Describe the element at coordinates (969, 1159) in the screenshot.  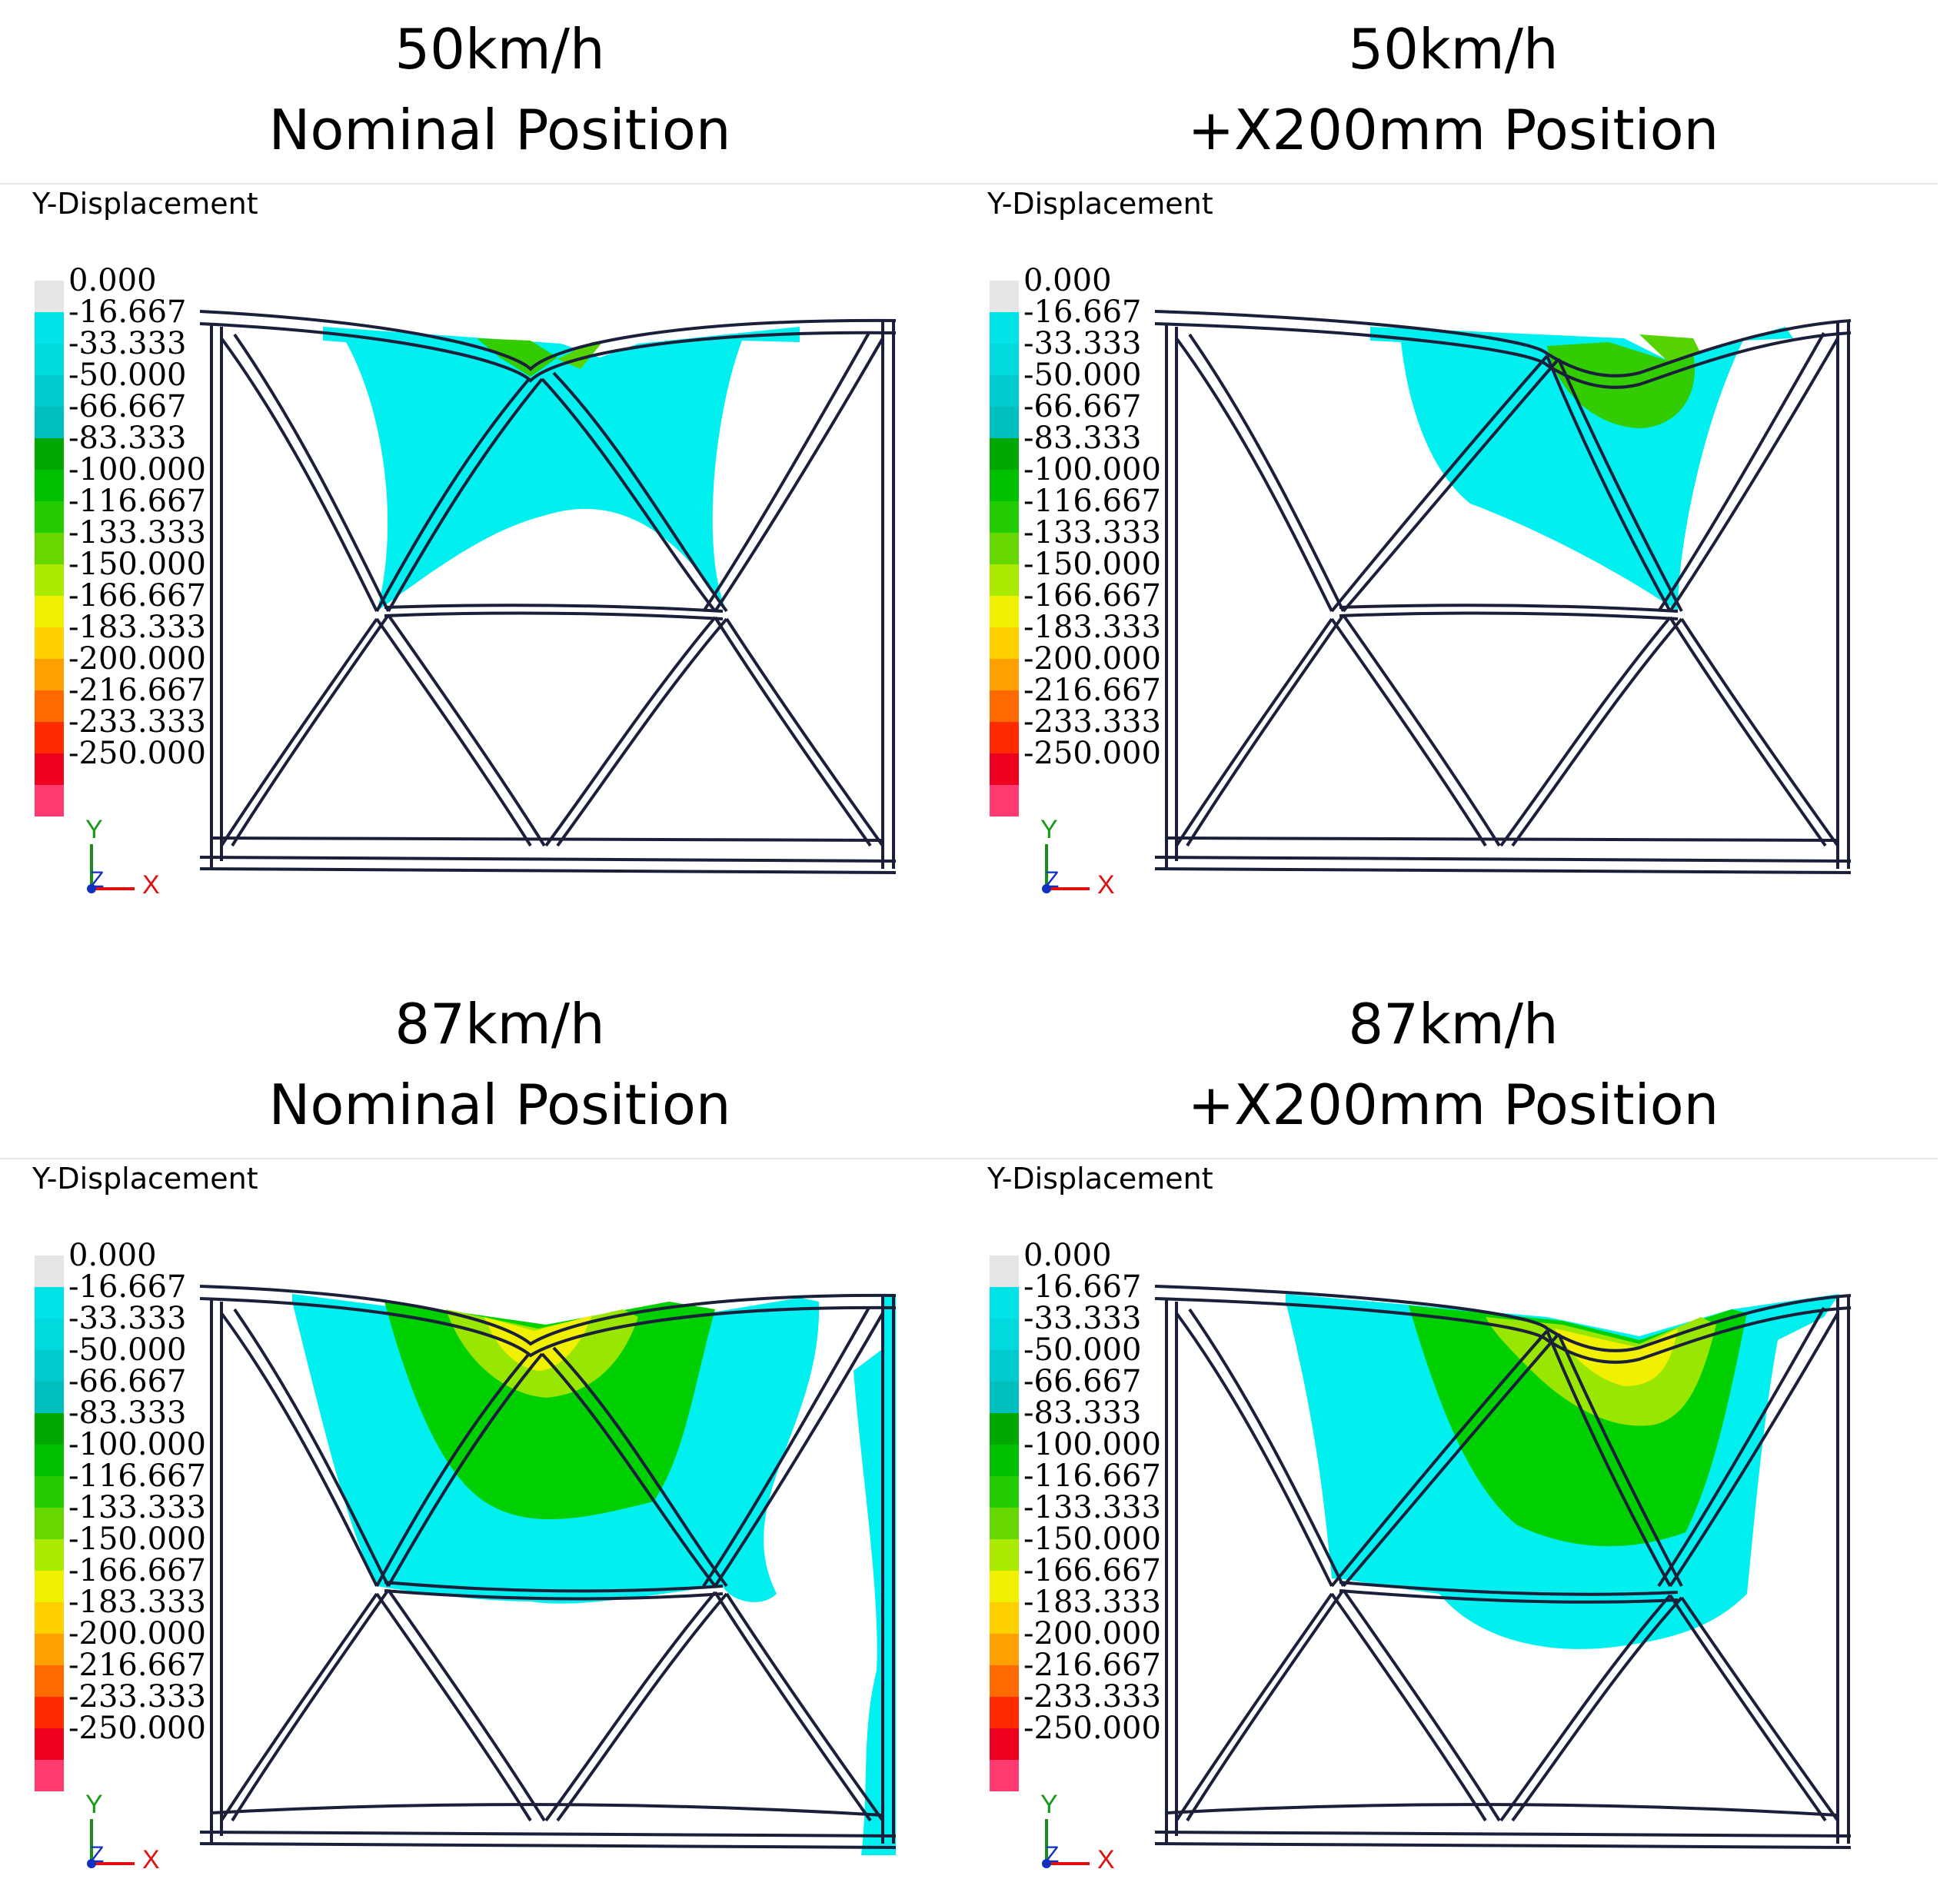
I see `separator-bottom` at that location.